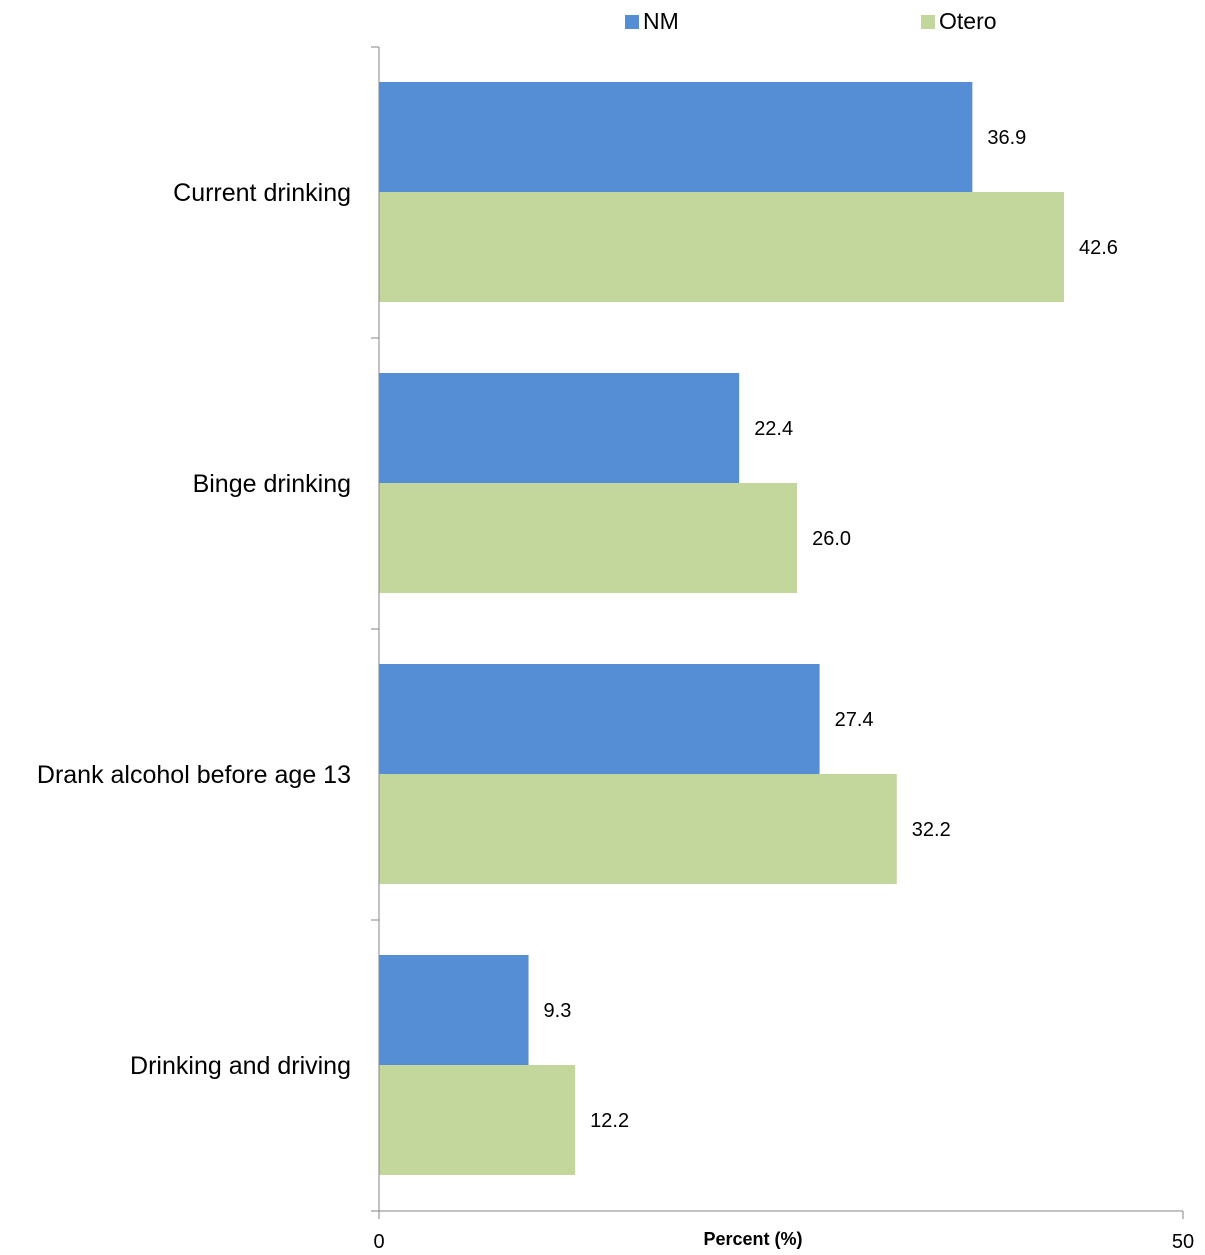 The width and height of the screenshot is (1205, 1255). What do you see at coordinates (968, 21) in the screenshot?
I see `legend-label-otero: Otero` at bounding box center [968, 21].